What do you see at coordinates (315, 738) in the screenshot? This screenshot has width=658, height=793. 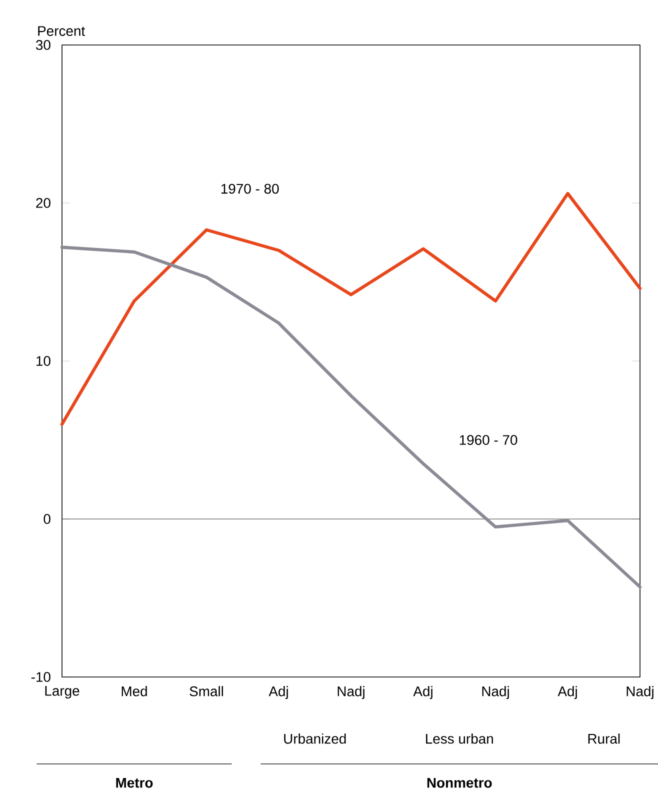 I see `text: Urbanized` at bounding box center [315, 738].